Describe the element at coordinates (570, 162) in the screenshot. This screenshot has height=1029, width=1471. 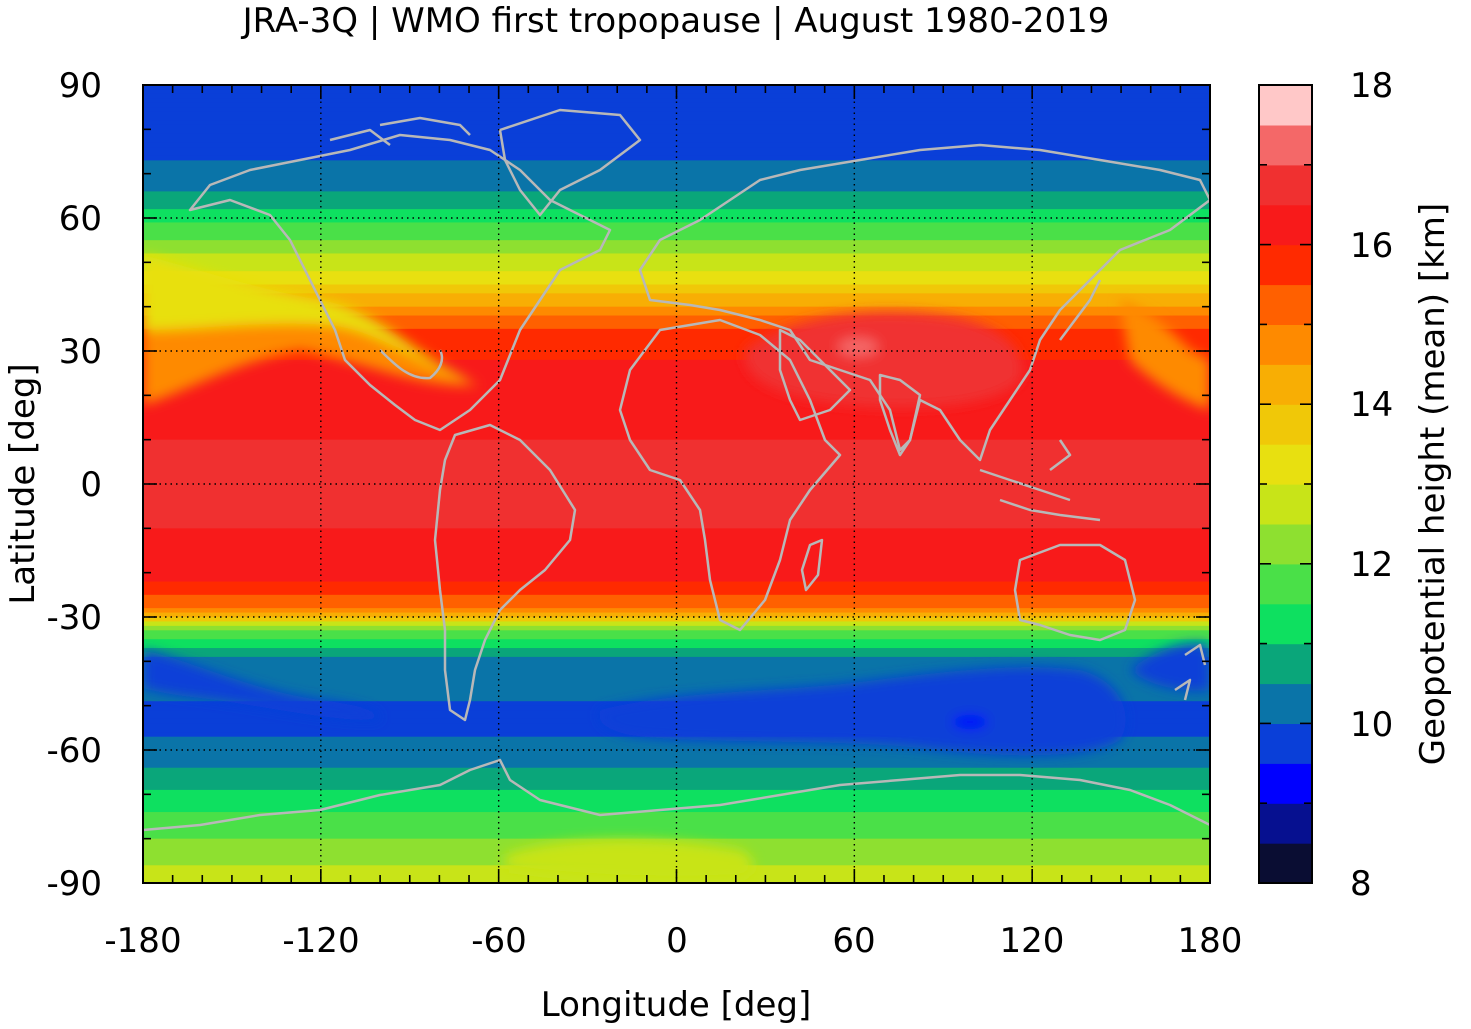
I see `greenland-coastline` at that location.